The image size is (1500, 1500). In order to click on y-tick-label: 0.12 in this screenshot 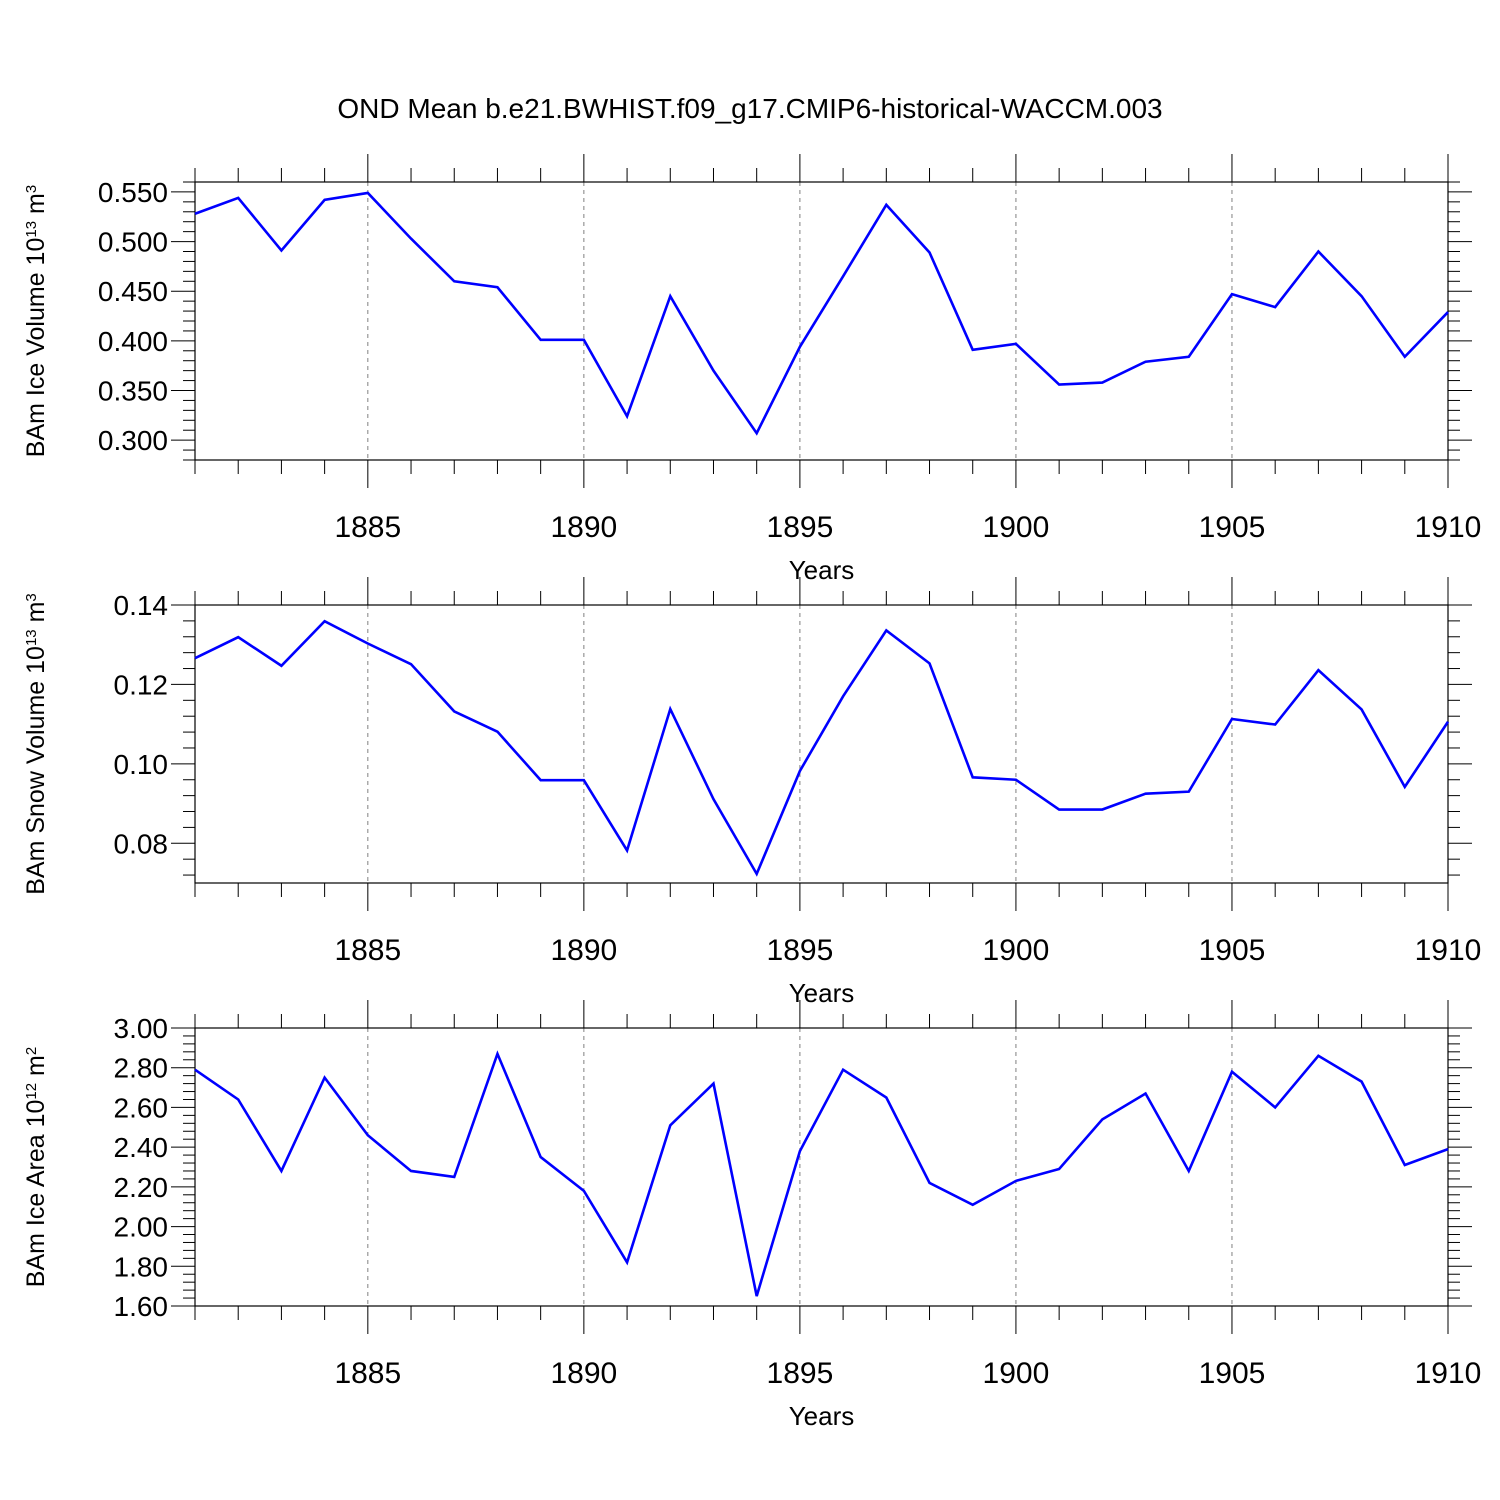, I will do `click(141, 684)`.